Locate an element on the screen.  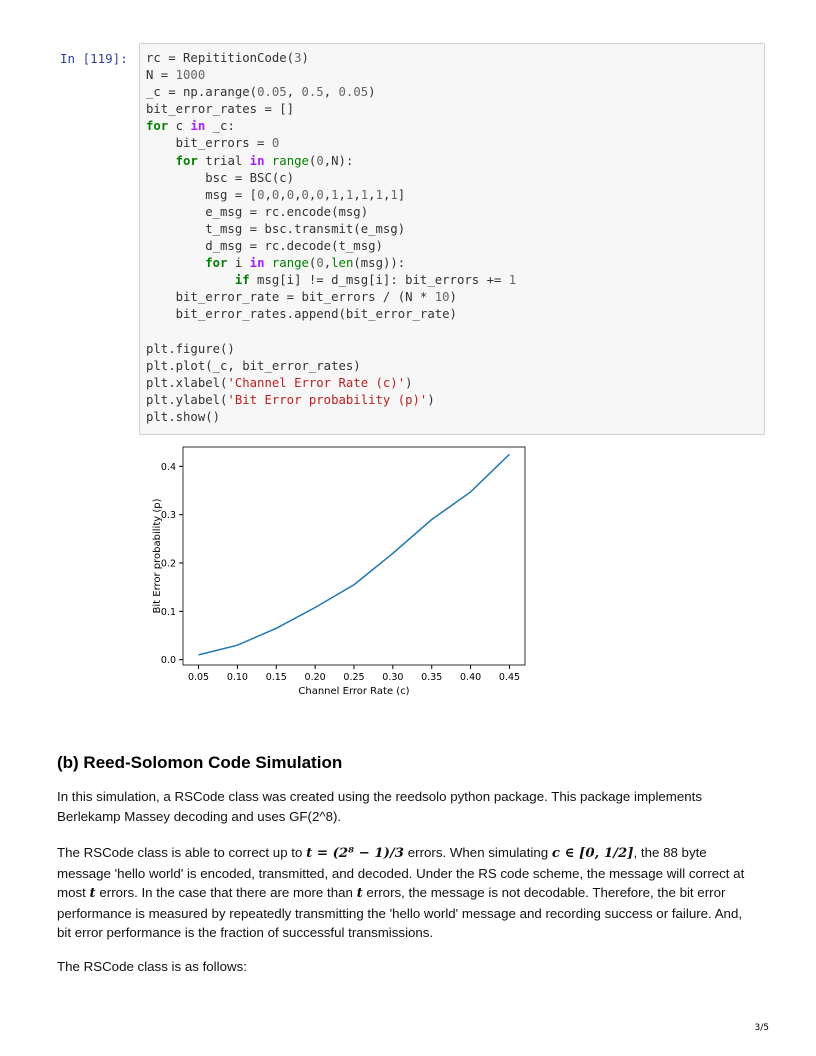
x-tick-label: 0.30 is located at coordinates (392, 677).